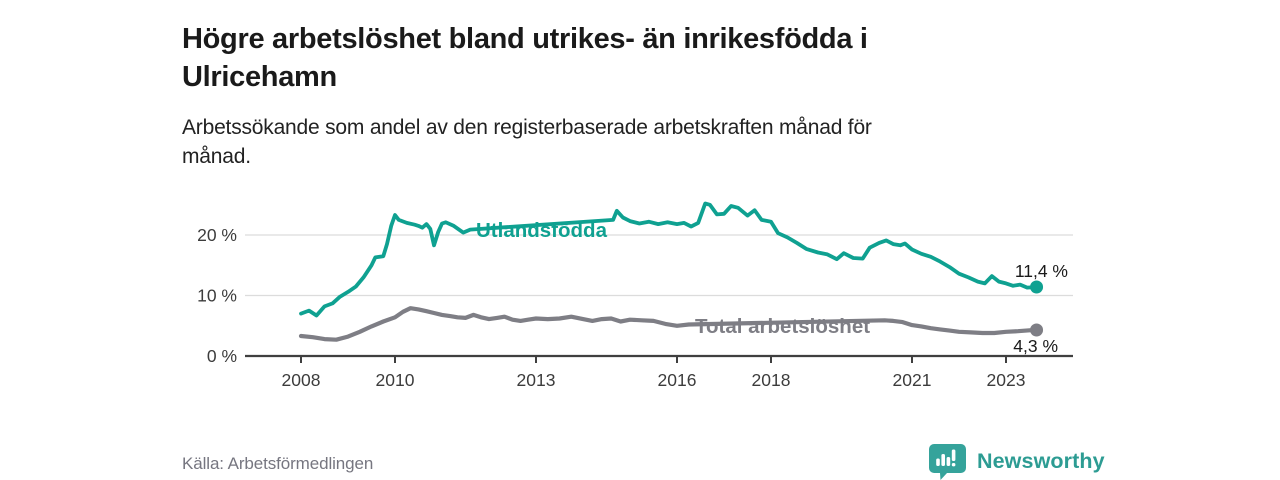 The image size is (1280, 480). What do you see at coordinates (771, 380) in the screenshot?
I see `x-tick-label: 2018` at bounding box center [771, 380].